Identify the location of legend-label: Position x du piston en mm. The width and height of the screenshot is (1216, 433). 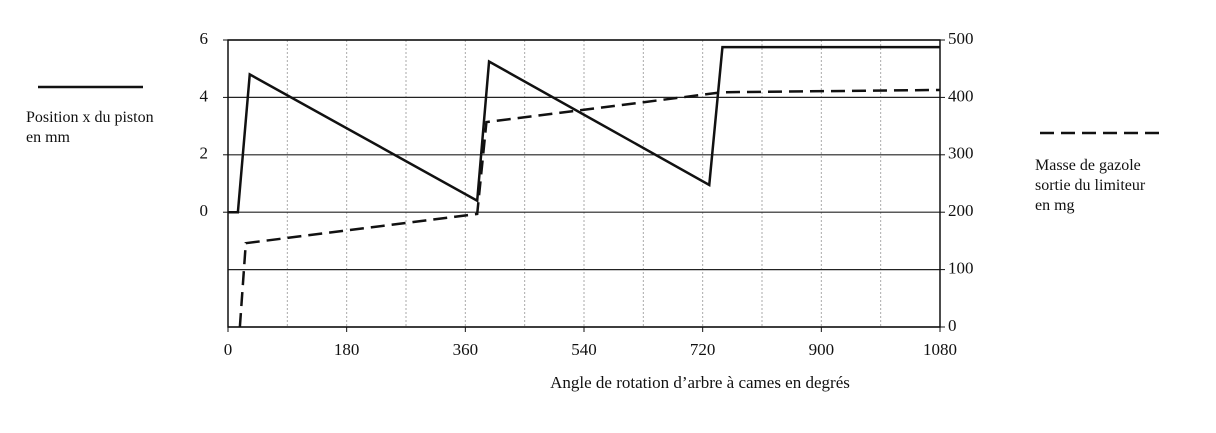
(90, 127).